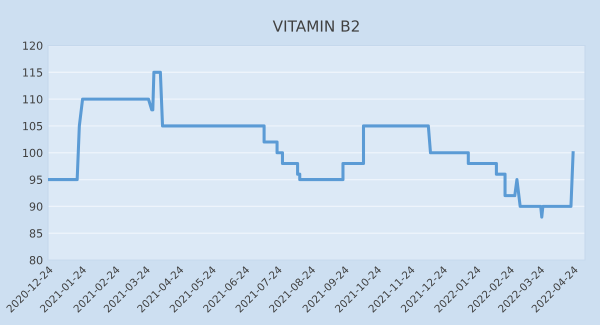 The image size is (600, 325). I want to click on y-tick-label: 120, so click(32, 45).